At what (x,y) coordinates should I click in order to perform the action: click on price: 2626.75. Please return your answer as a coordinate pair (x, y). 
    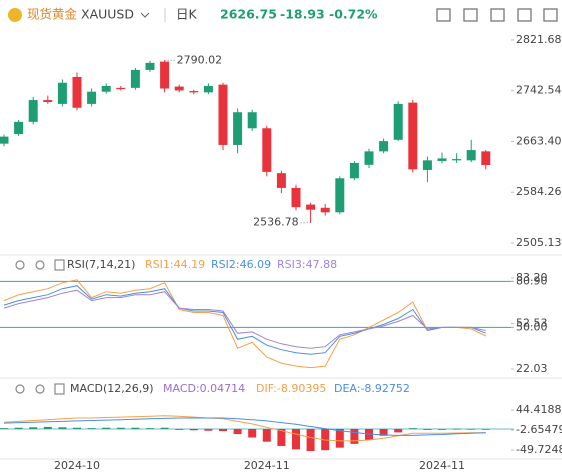
    Looking at the image, I should click on (248, 14).